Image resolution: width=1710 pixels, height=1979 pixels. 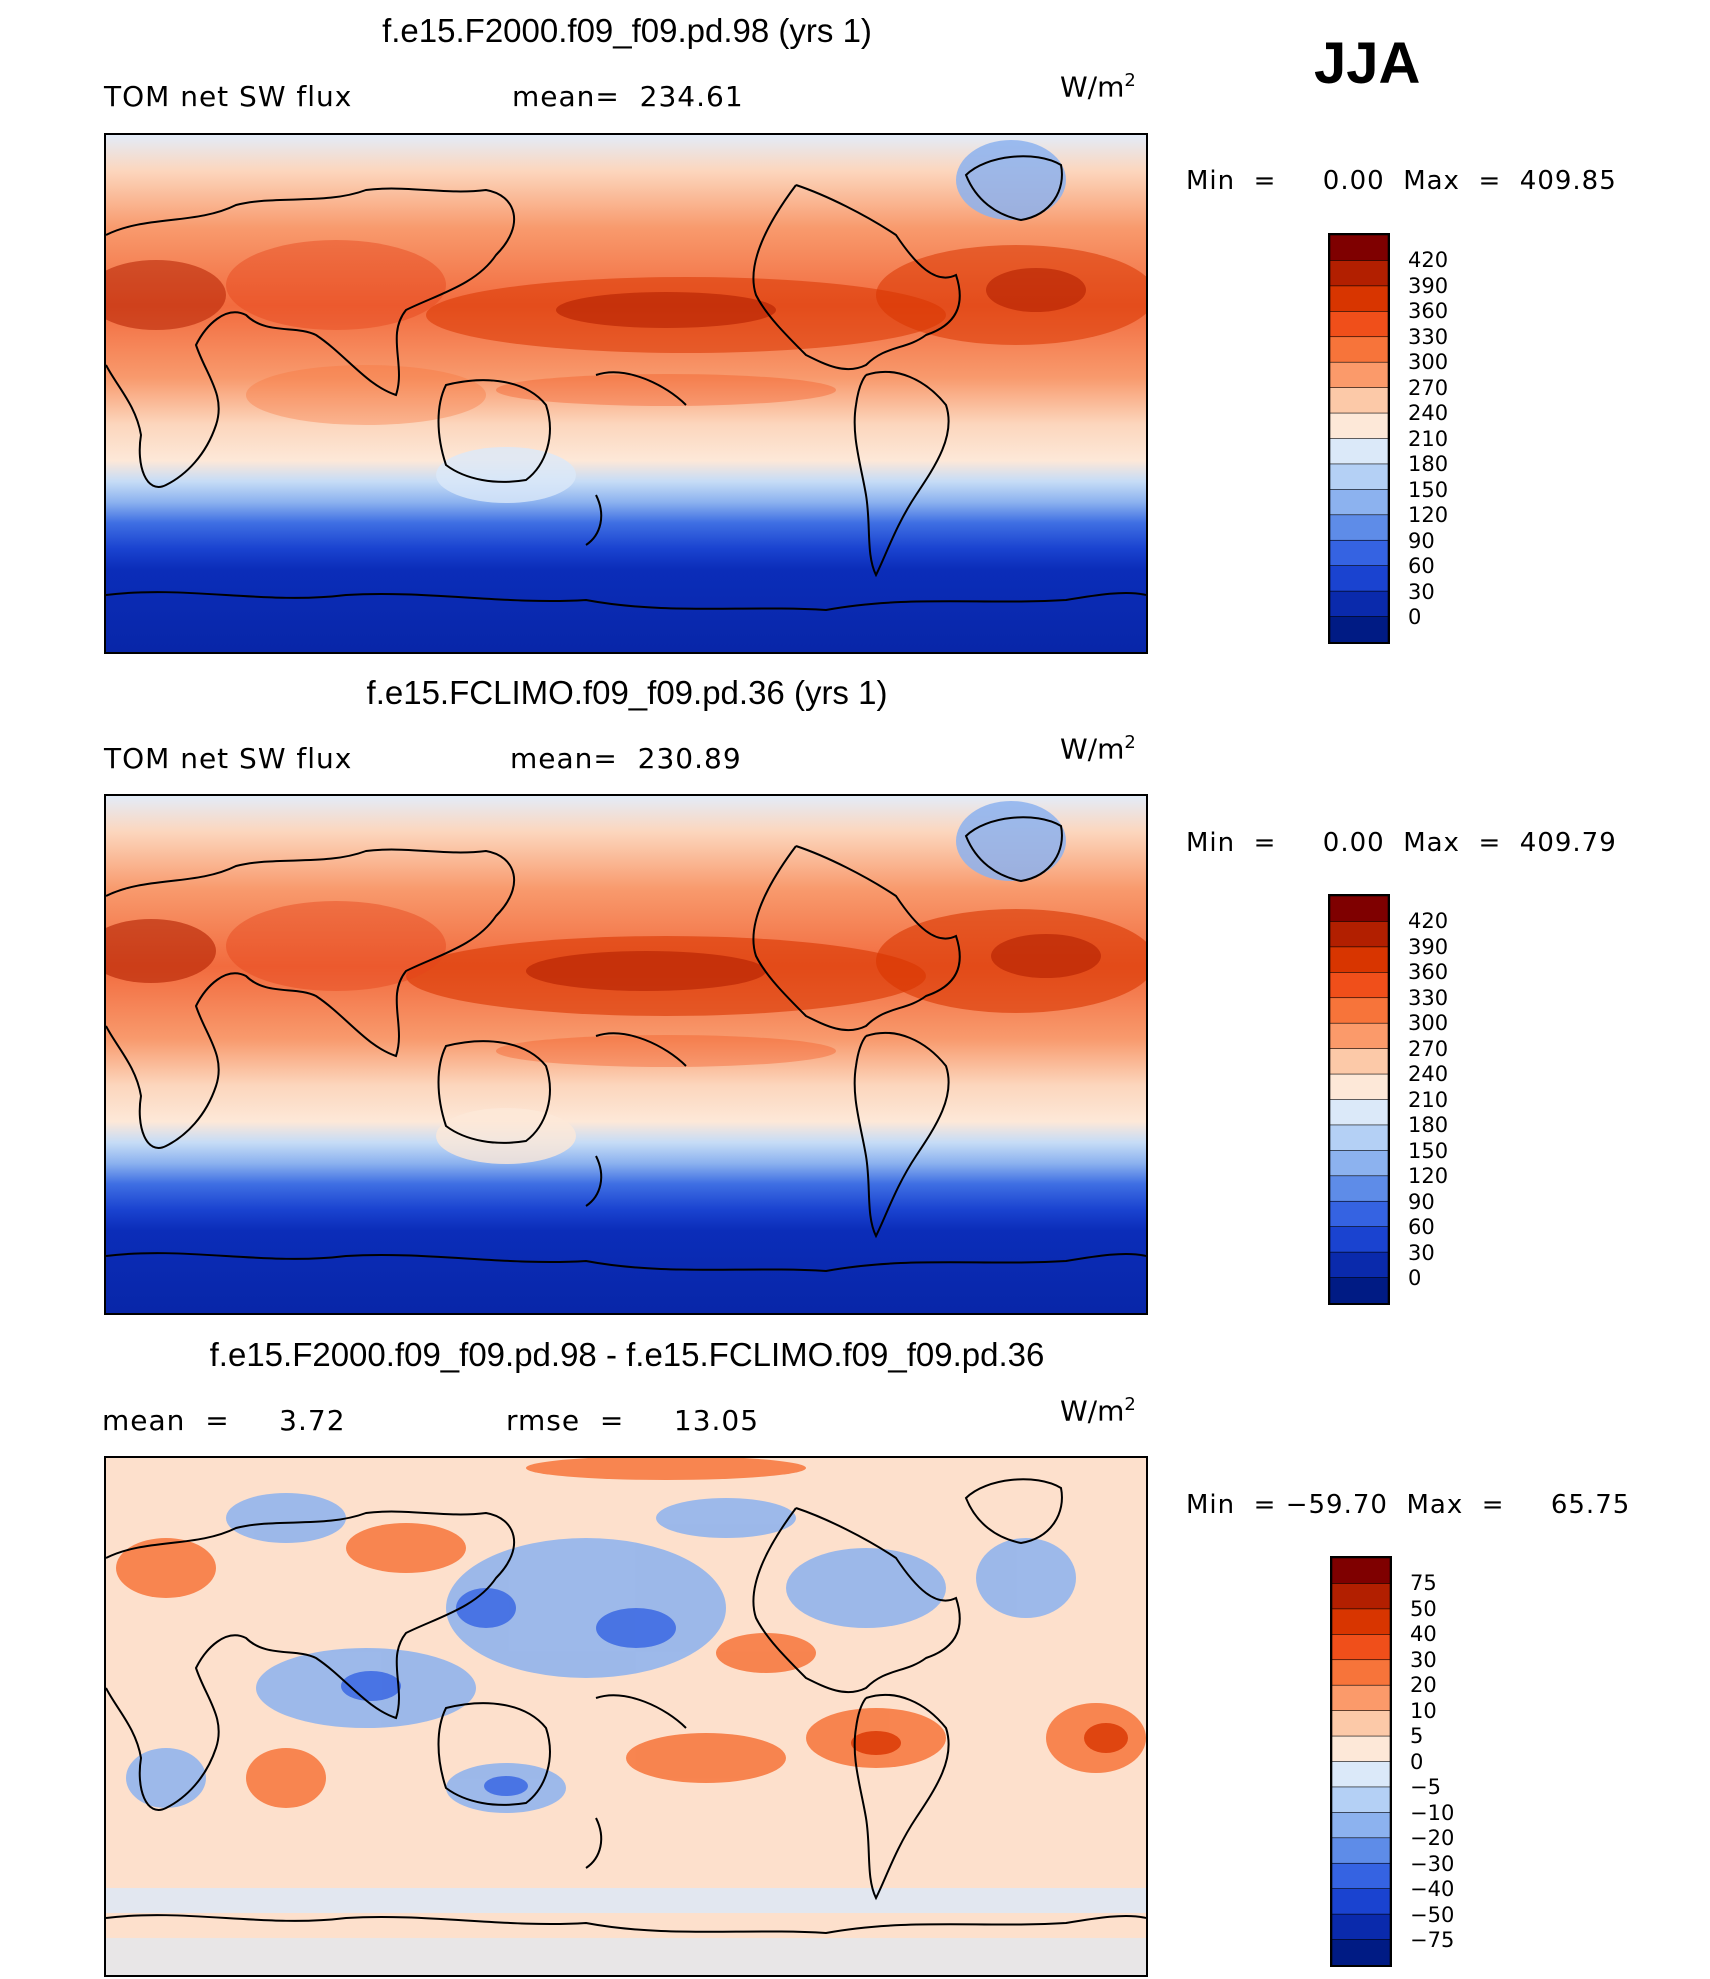 What do you see at coordinates (1428, 311) in the screenshot?
I see `cb1-tick: 360` at bounding box center [1428, 311].